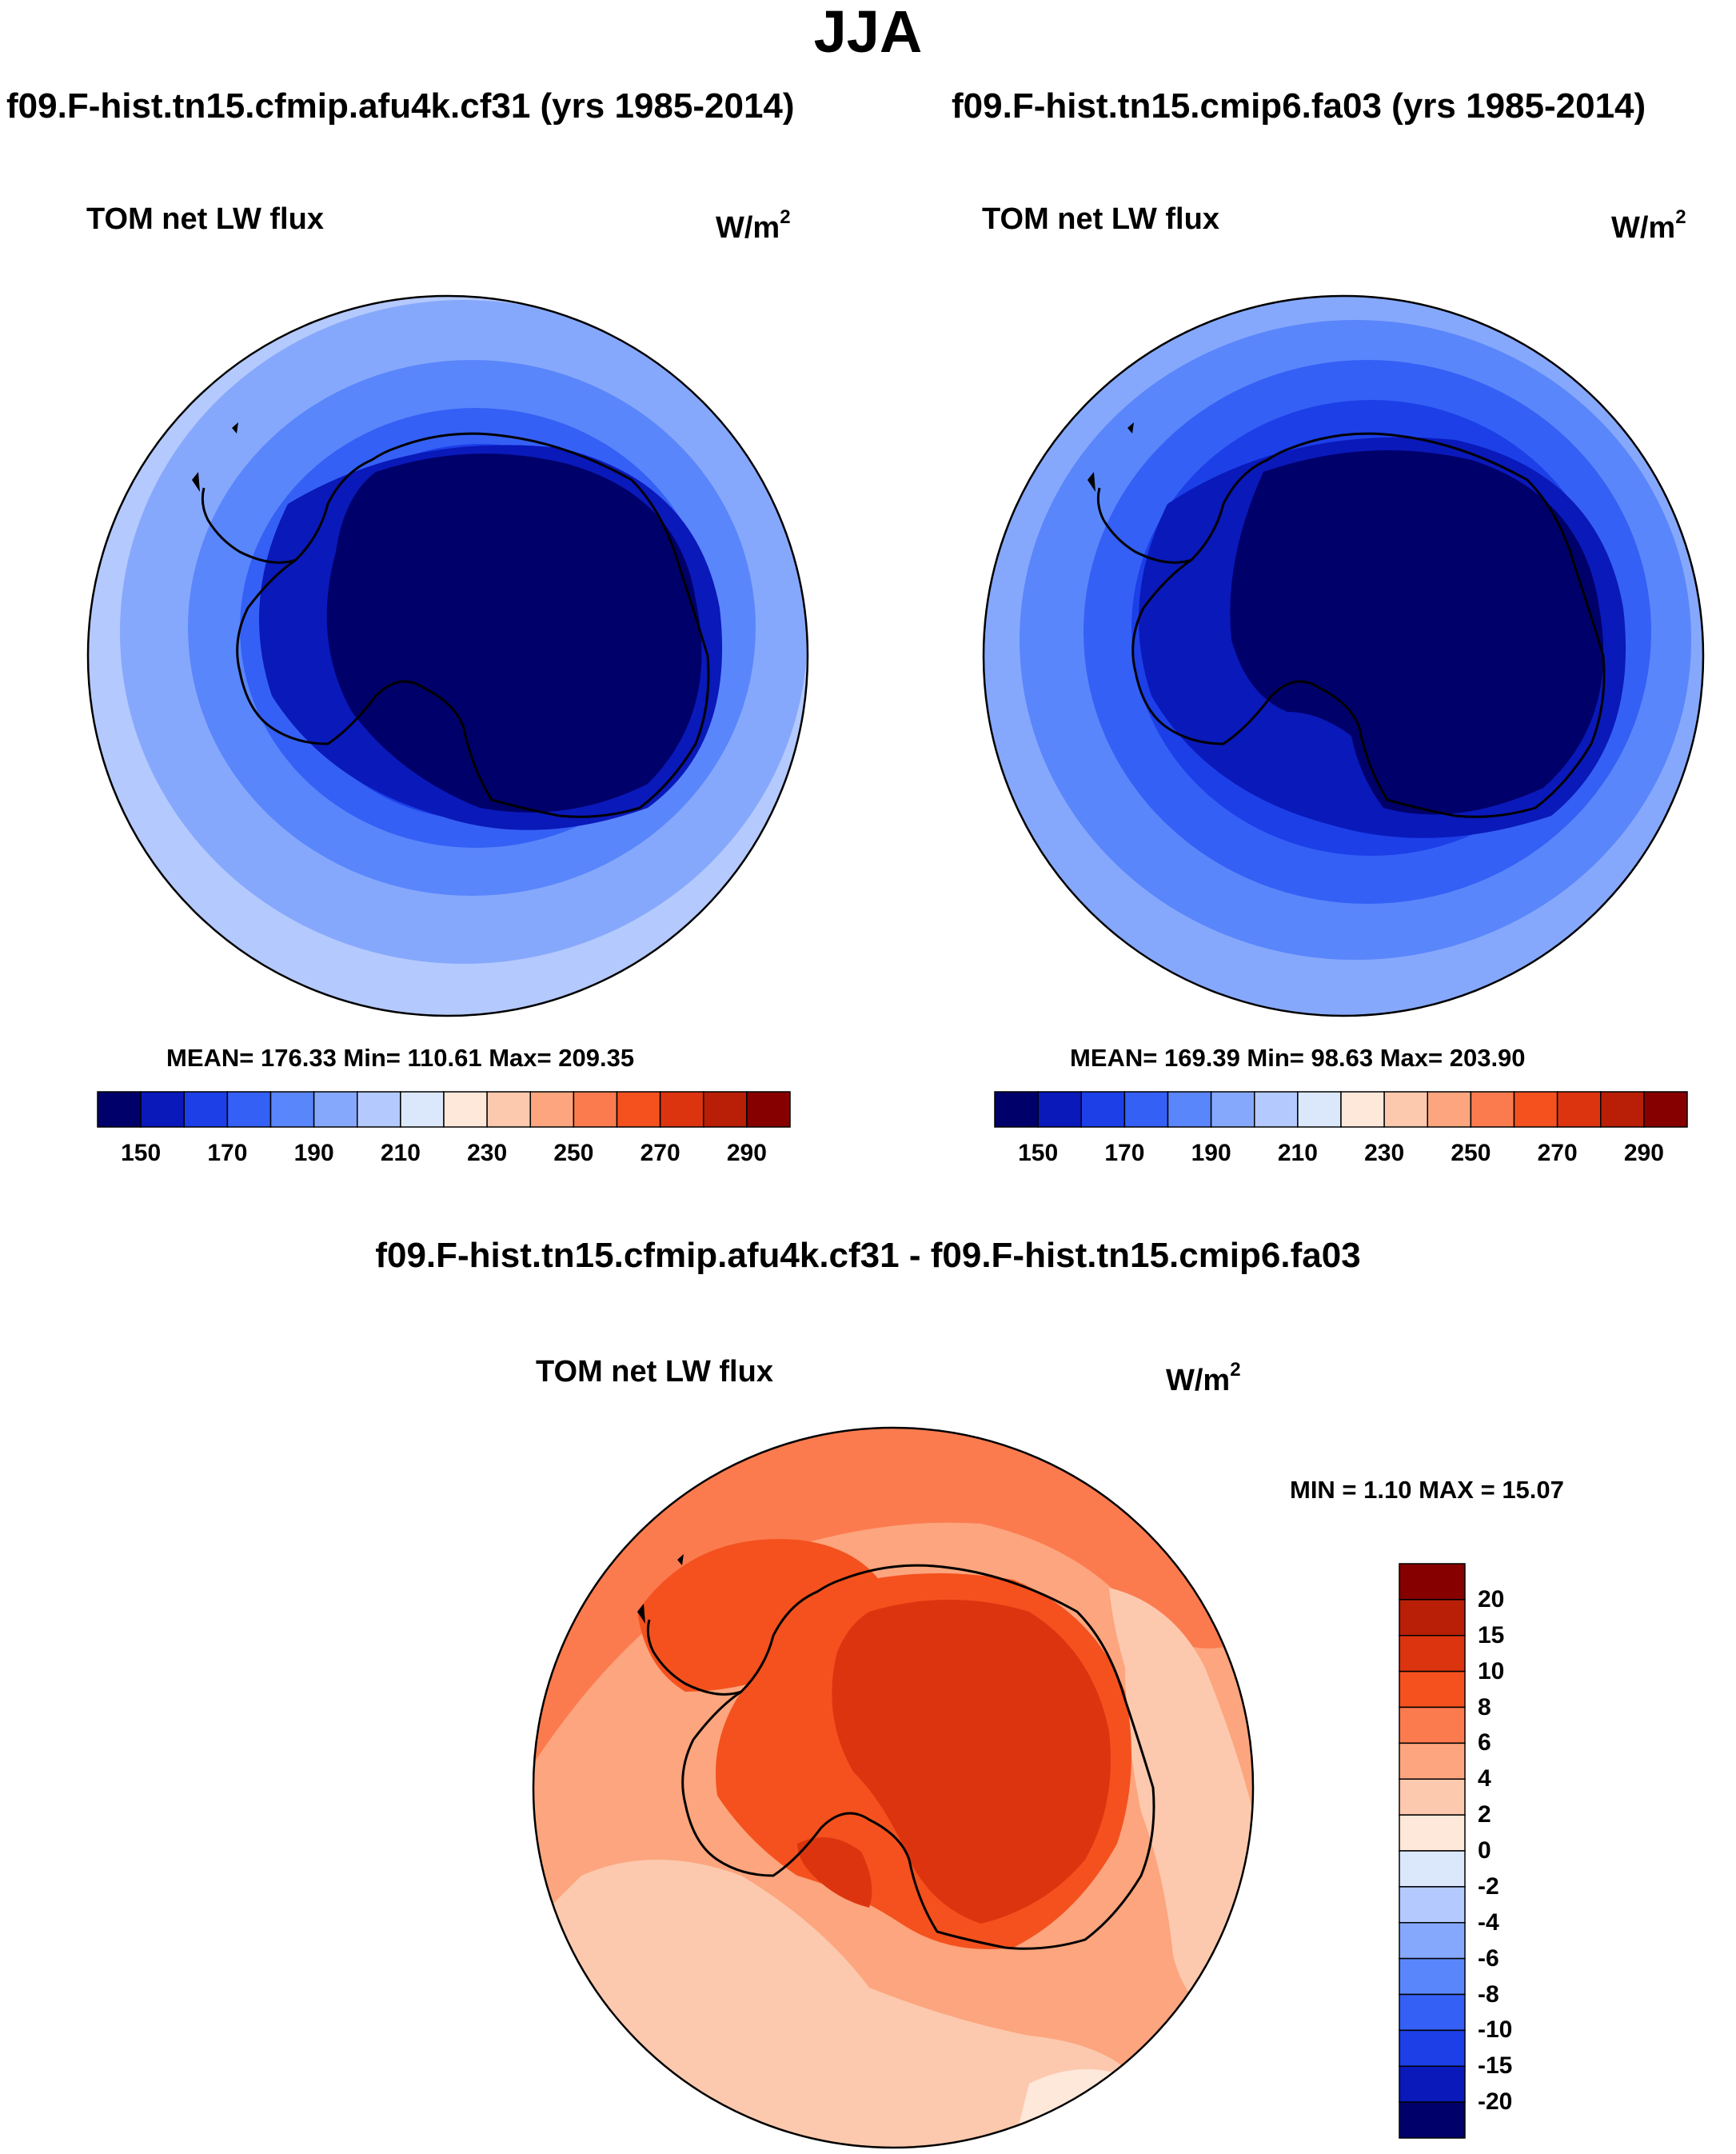  I want to click on right-colorbar-tick: 290, so click(1643, 1153).